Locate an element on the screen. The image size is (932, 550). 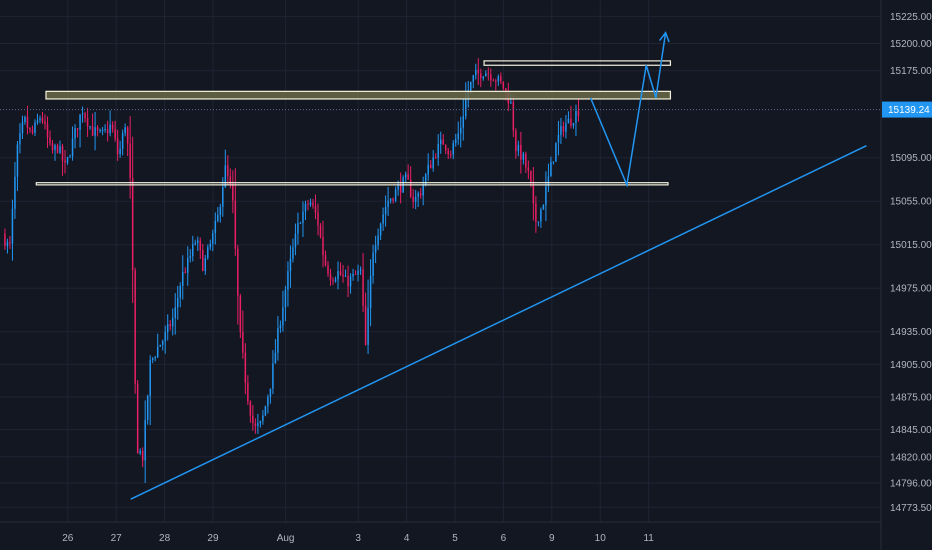
support-level is located at coordinates (352, 184).